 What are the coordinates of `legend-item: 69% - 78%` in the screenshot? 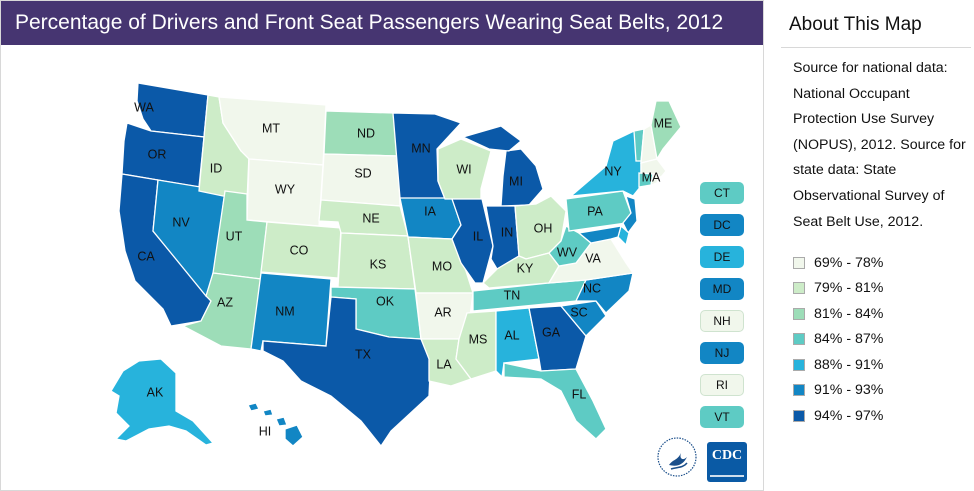 It's located at (838, 263).